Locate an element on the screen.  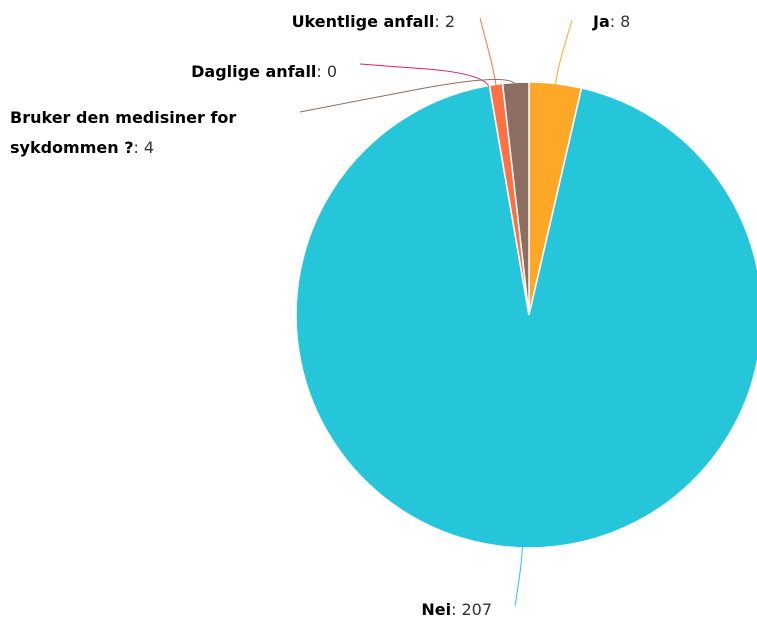
slice-label: Daglige anfall0 is located at coordinates (264, 72).